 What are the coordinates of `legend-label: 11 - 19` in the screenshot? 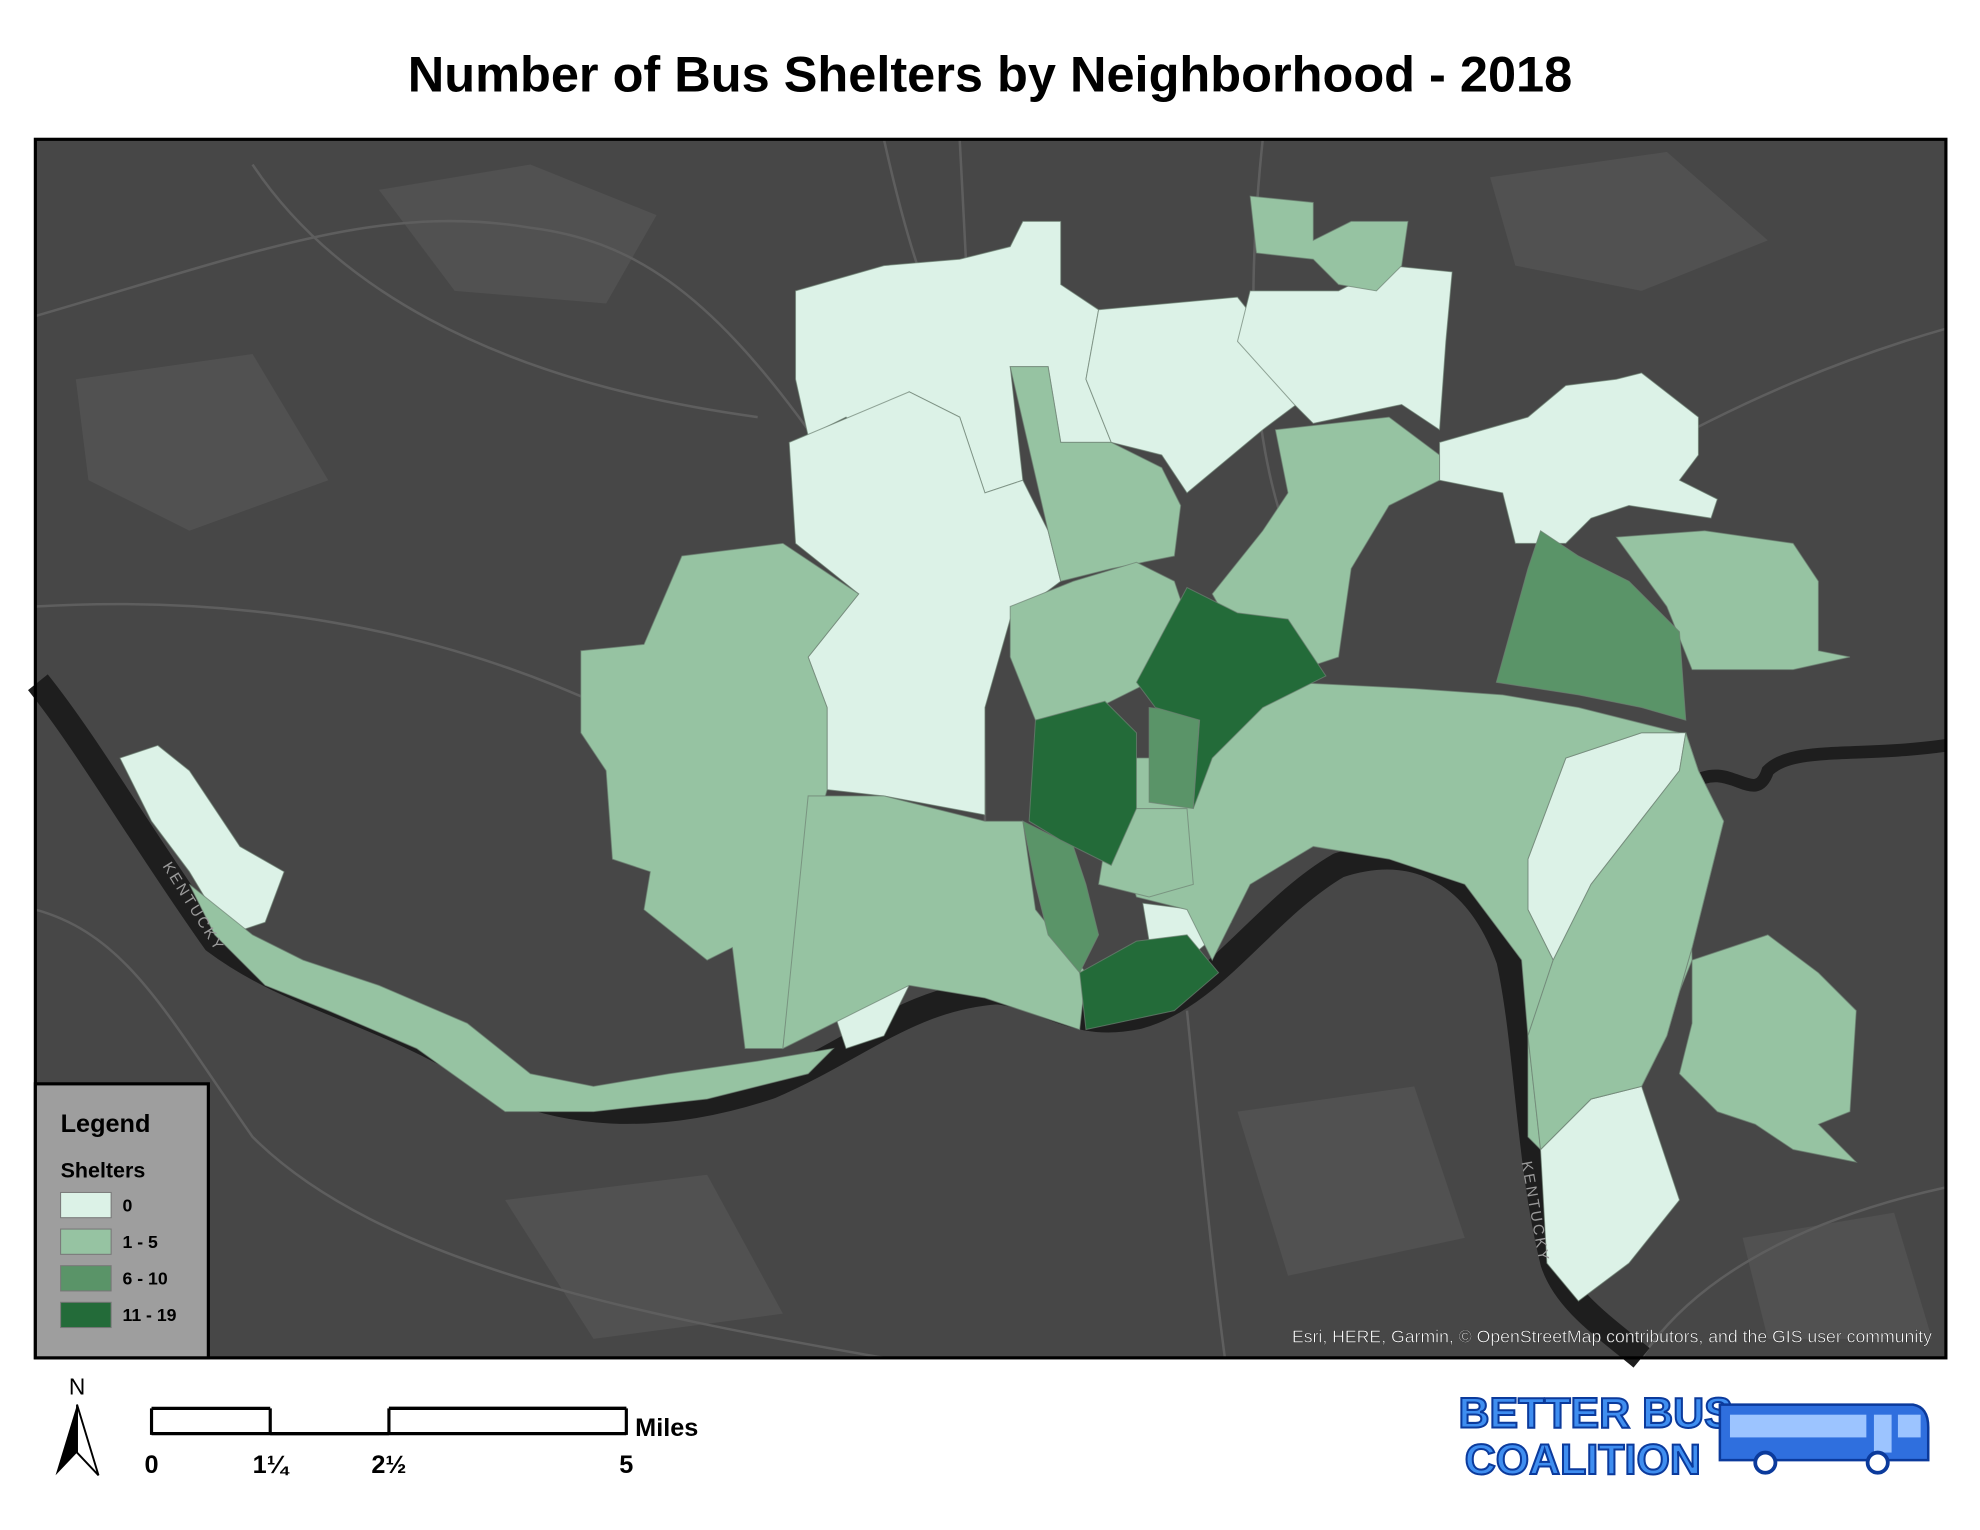 It's located at (149, 1315).